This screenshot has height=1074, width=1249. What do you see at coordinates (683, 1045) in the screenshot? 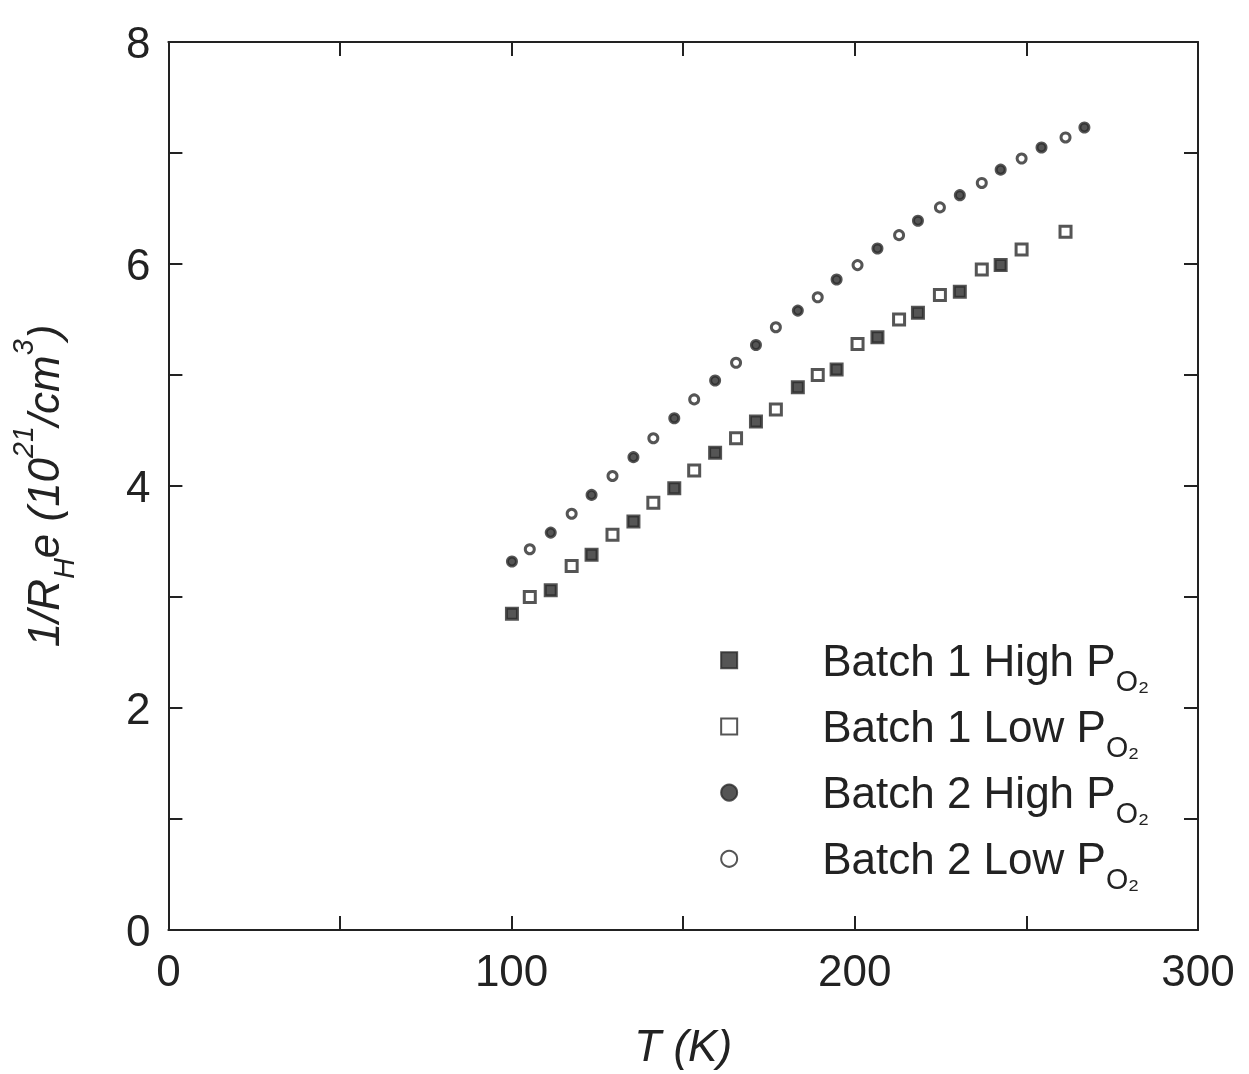
I see `x-axis-title: T (K)` at bounding box center [683, 1045].